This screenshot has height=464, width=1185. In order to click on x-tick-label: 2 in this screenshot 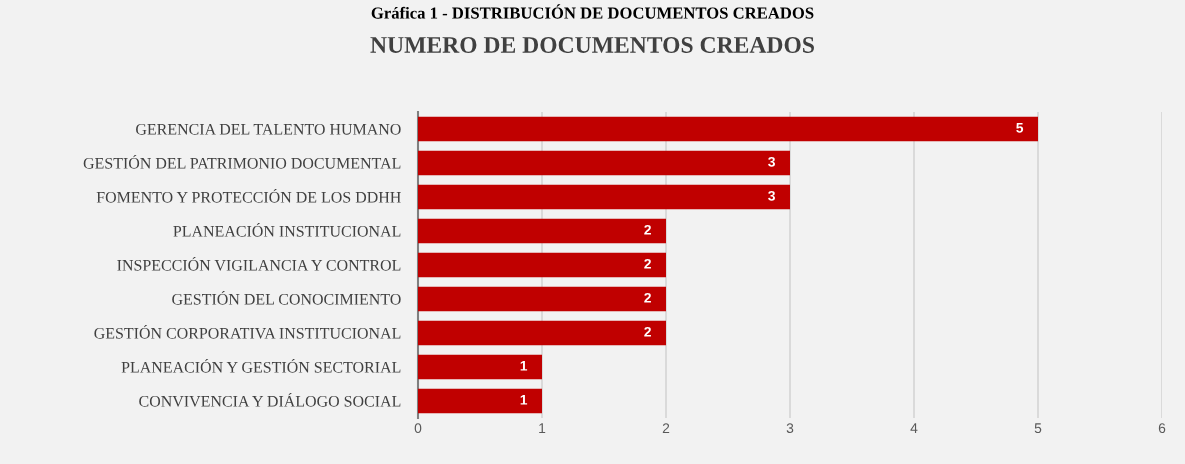, I will do `click(666, 428)`.